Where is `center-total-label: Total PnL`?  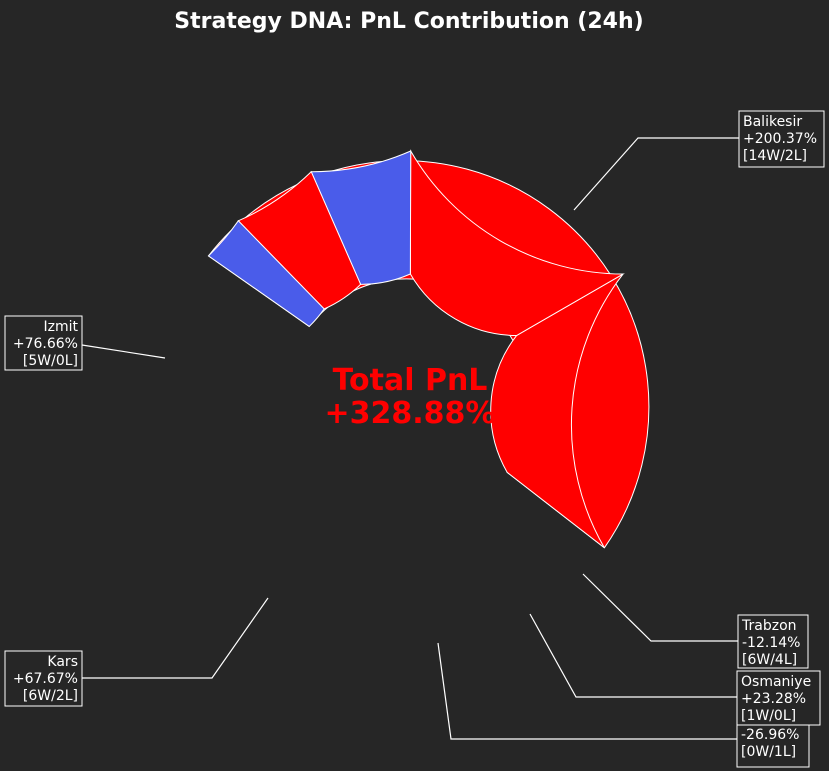
center-total-label: Total PnL is located at coordinates (410, 380).